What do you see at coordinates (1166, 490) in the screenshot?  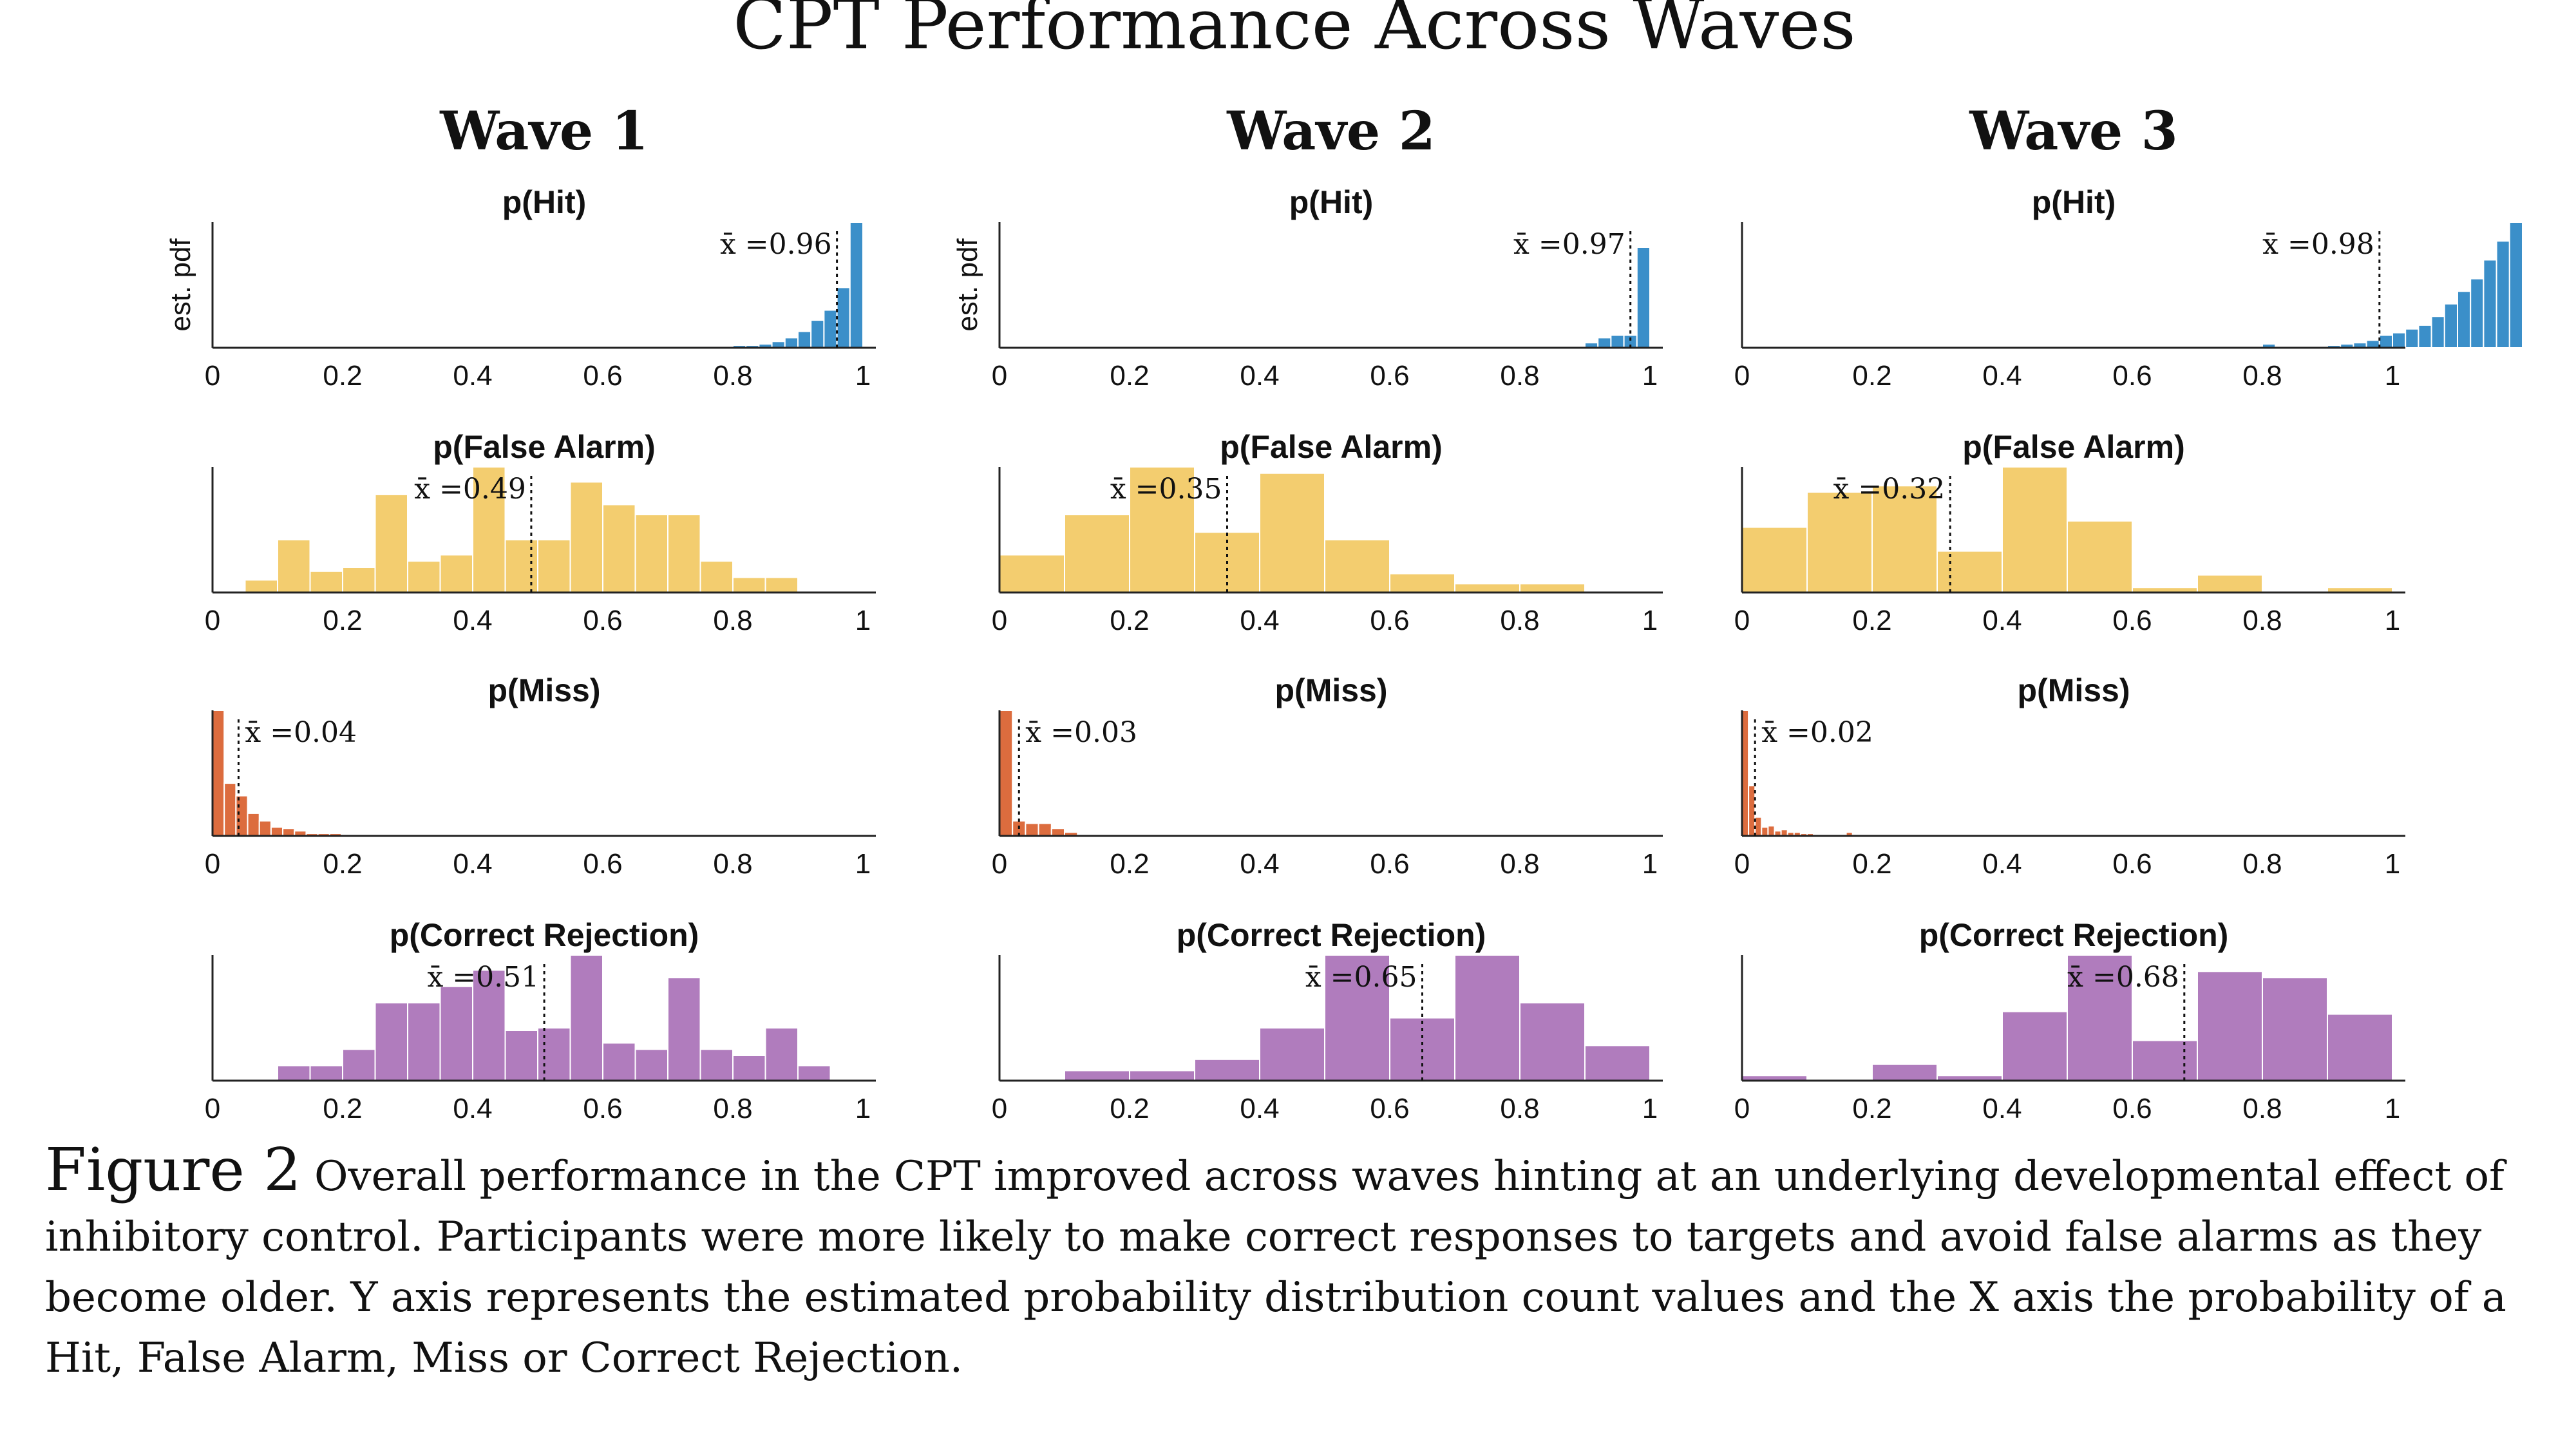 I see `mean-label: x̄ =0.35` at bounding box center [1166, 490].